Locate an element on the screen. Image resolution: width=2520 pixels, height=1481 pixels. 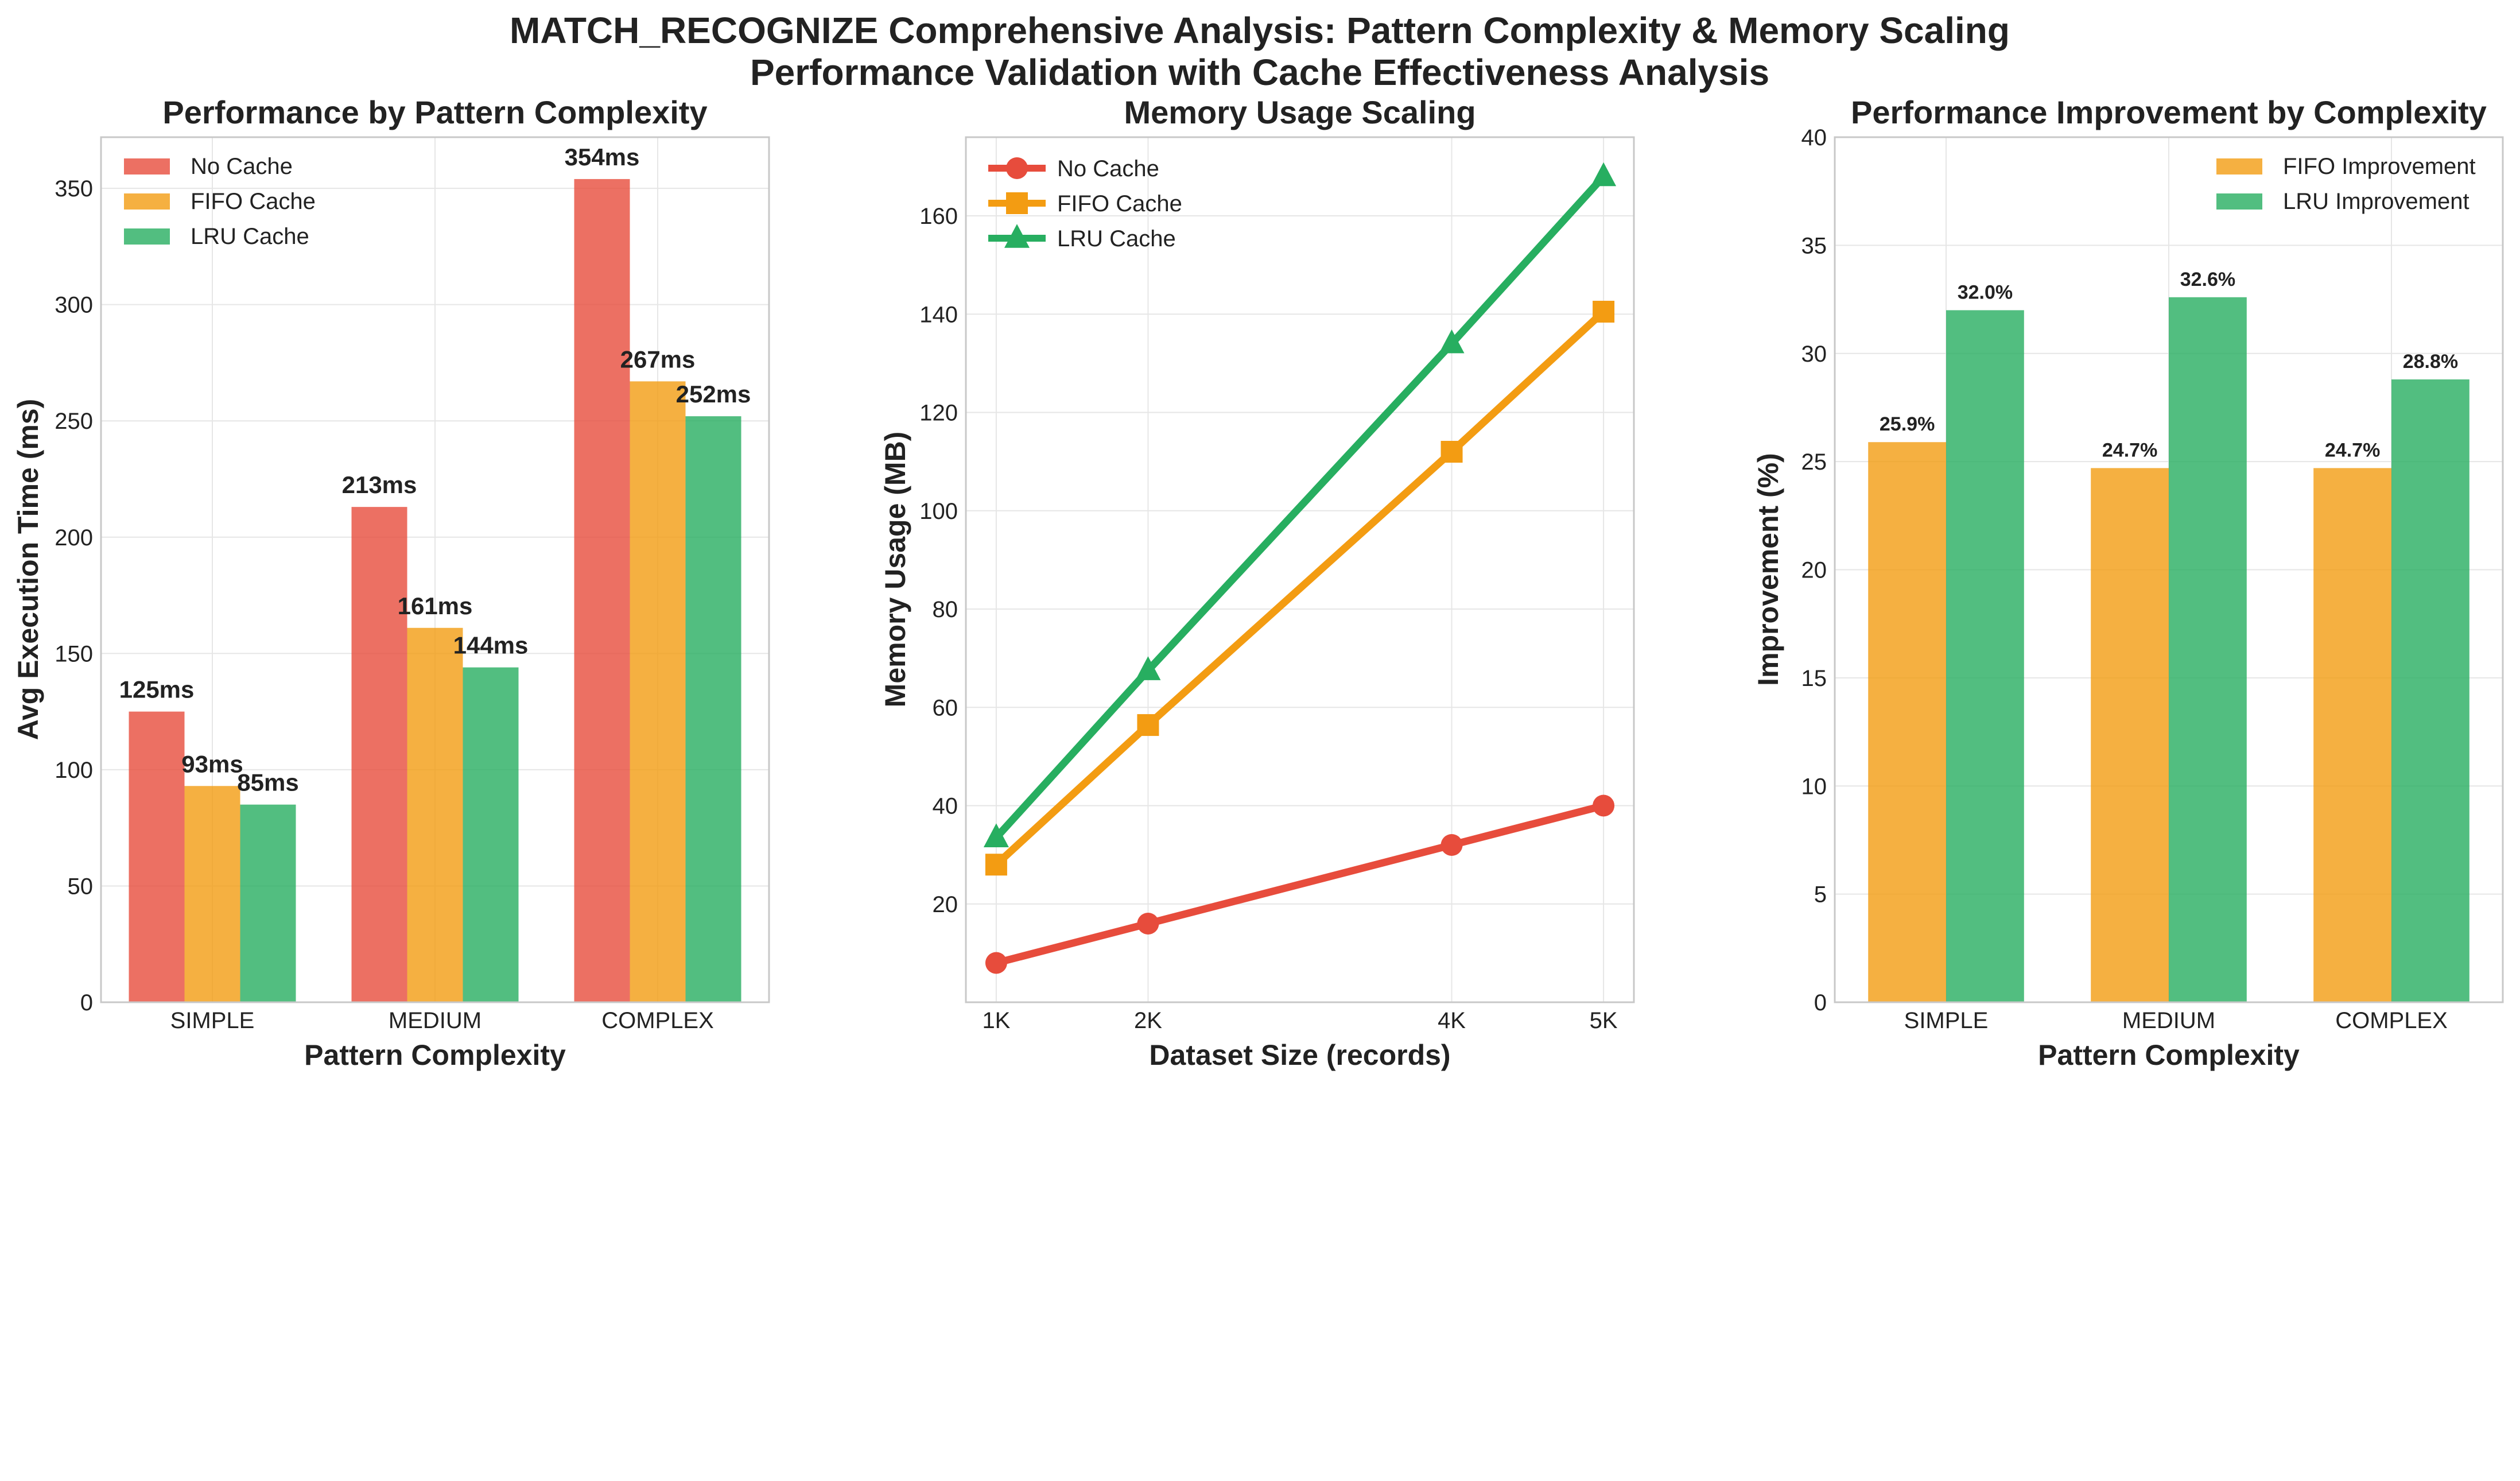
p2-y-axis-label: Memory Usage (MB) is located at coordinates (895, 570).